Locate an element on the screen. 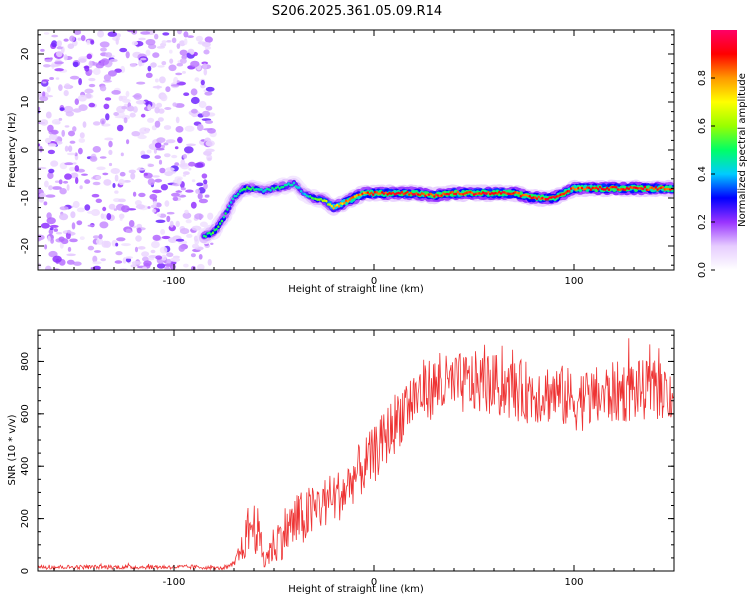  y-tick-label: 400 is located at coordinates (25, 466).